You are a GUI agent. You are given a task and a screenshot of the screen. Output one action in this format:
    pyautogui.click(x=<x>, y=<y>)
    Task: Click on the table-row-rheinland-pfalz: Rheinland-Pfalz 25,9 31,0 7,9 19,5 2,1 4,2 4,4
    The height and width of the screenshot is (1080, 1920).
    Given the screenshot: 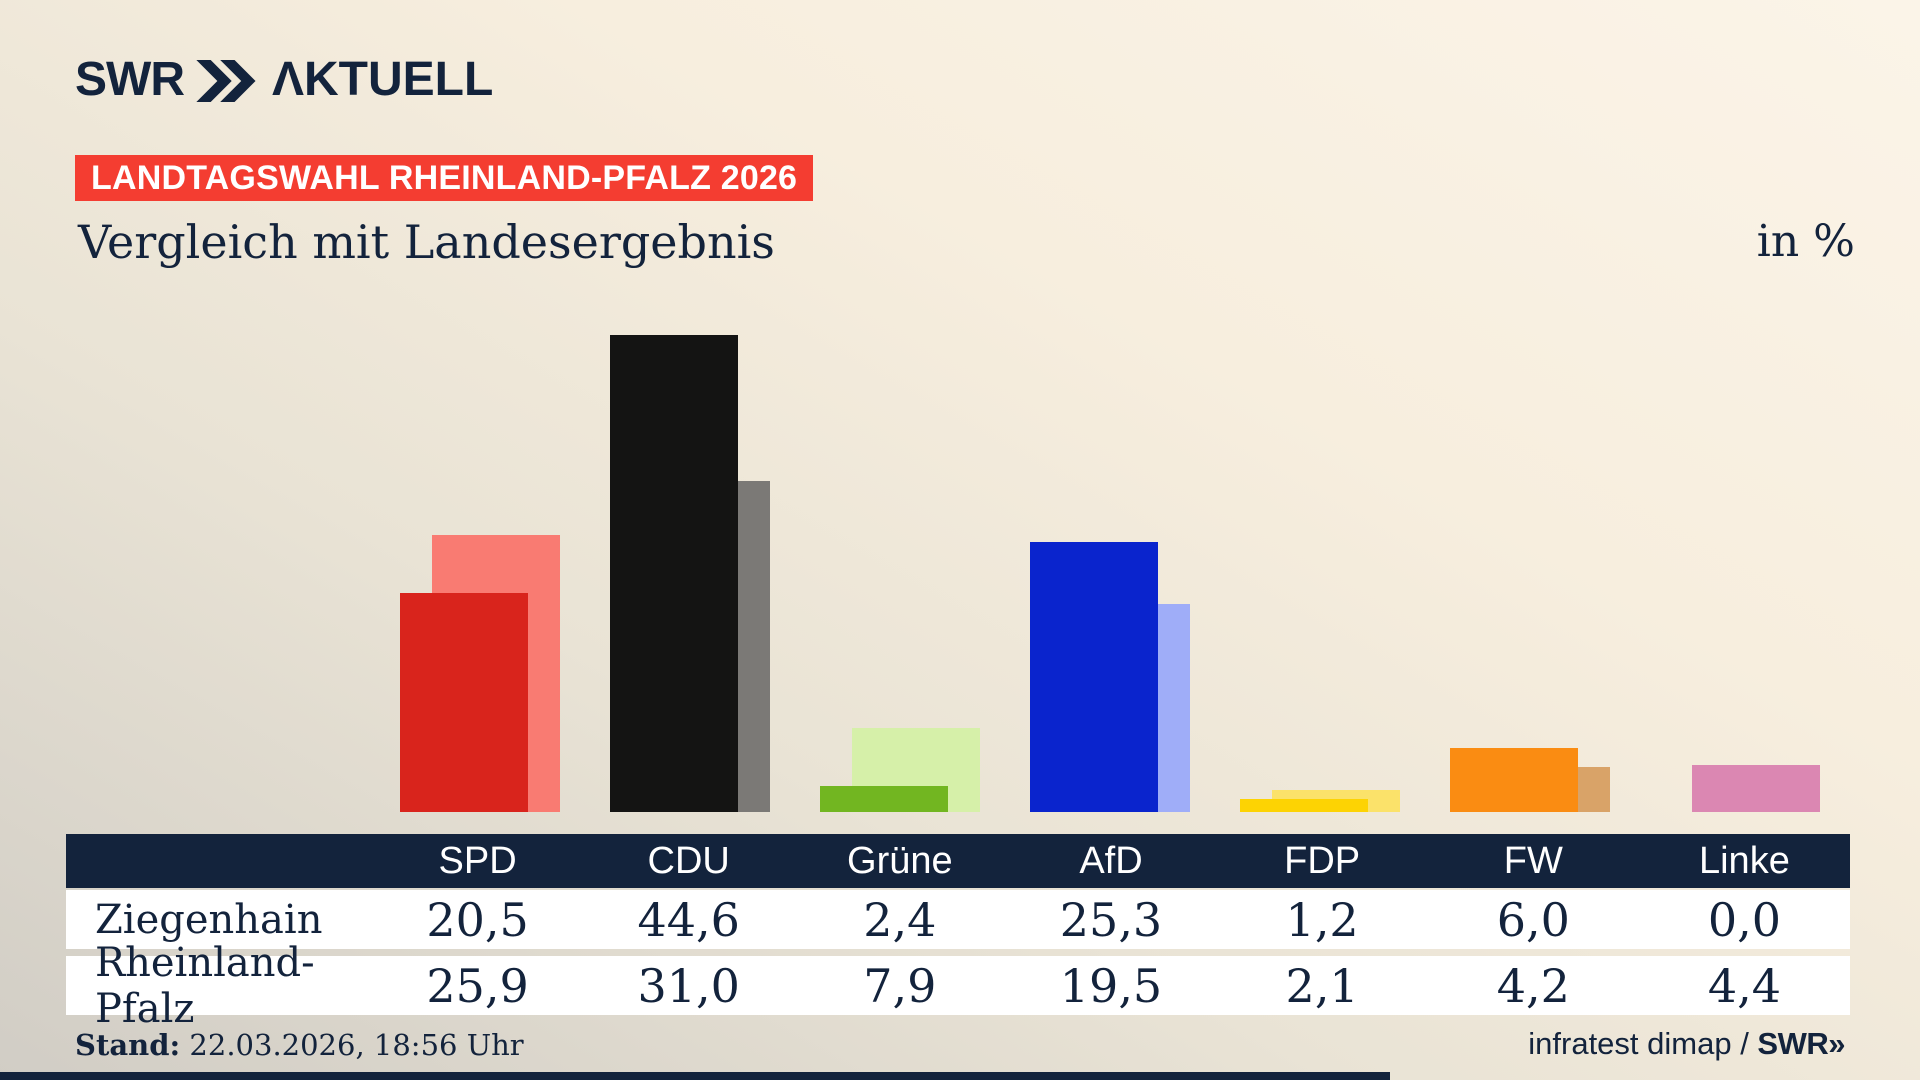 What is the action you would take?
    pyautogui.click(x=958, y=985)
    